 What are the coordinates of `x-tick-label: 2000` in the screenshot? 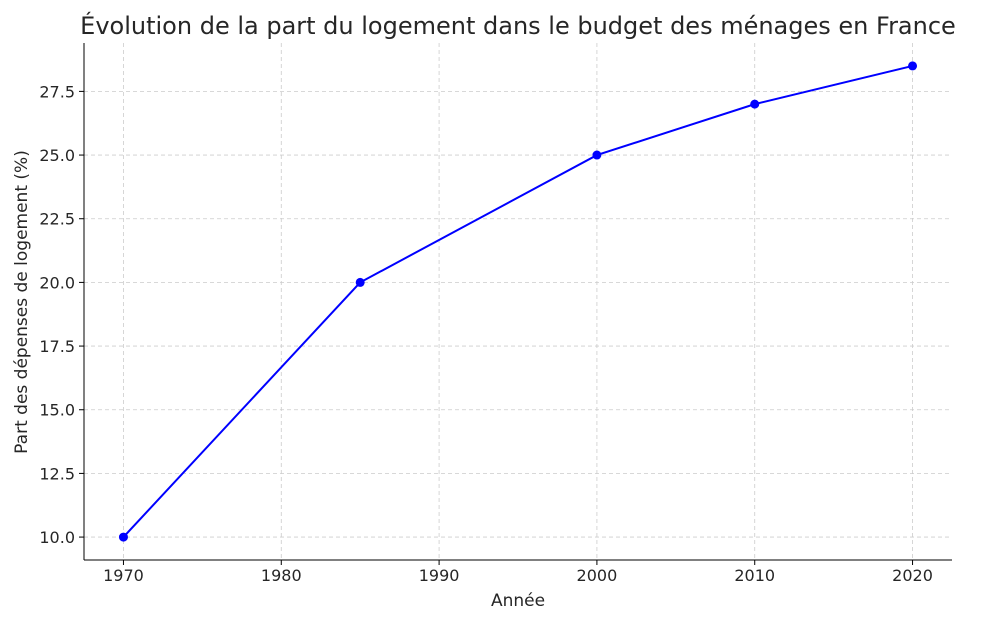 It's located at (597, 575).